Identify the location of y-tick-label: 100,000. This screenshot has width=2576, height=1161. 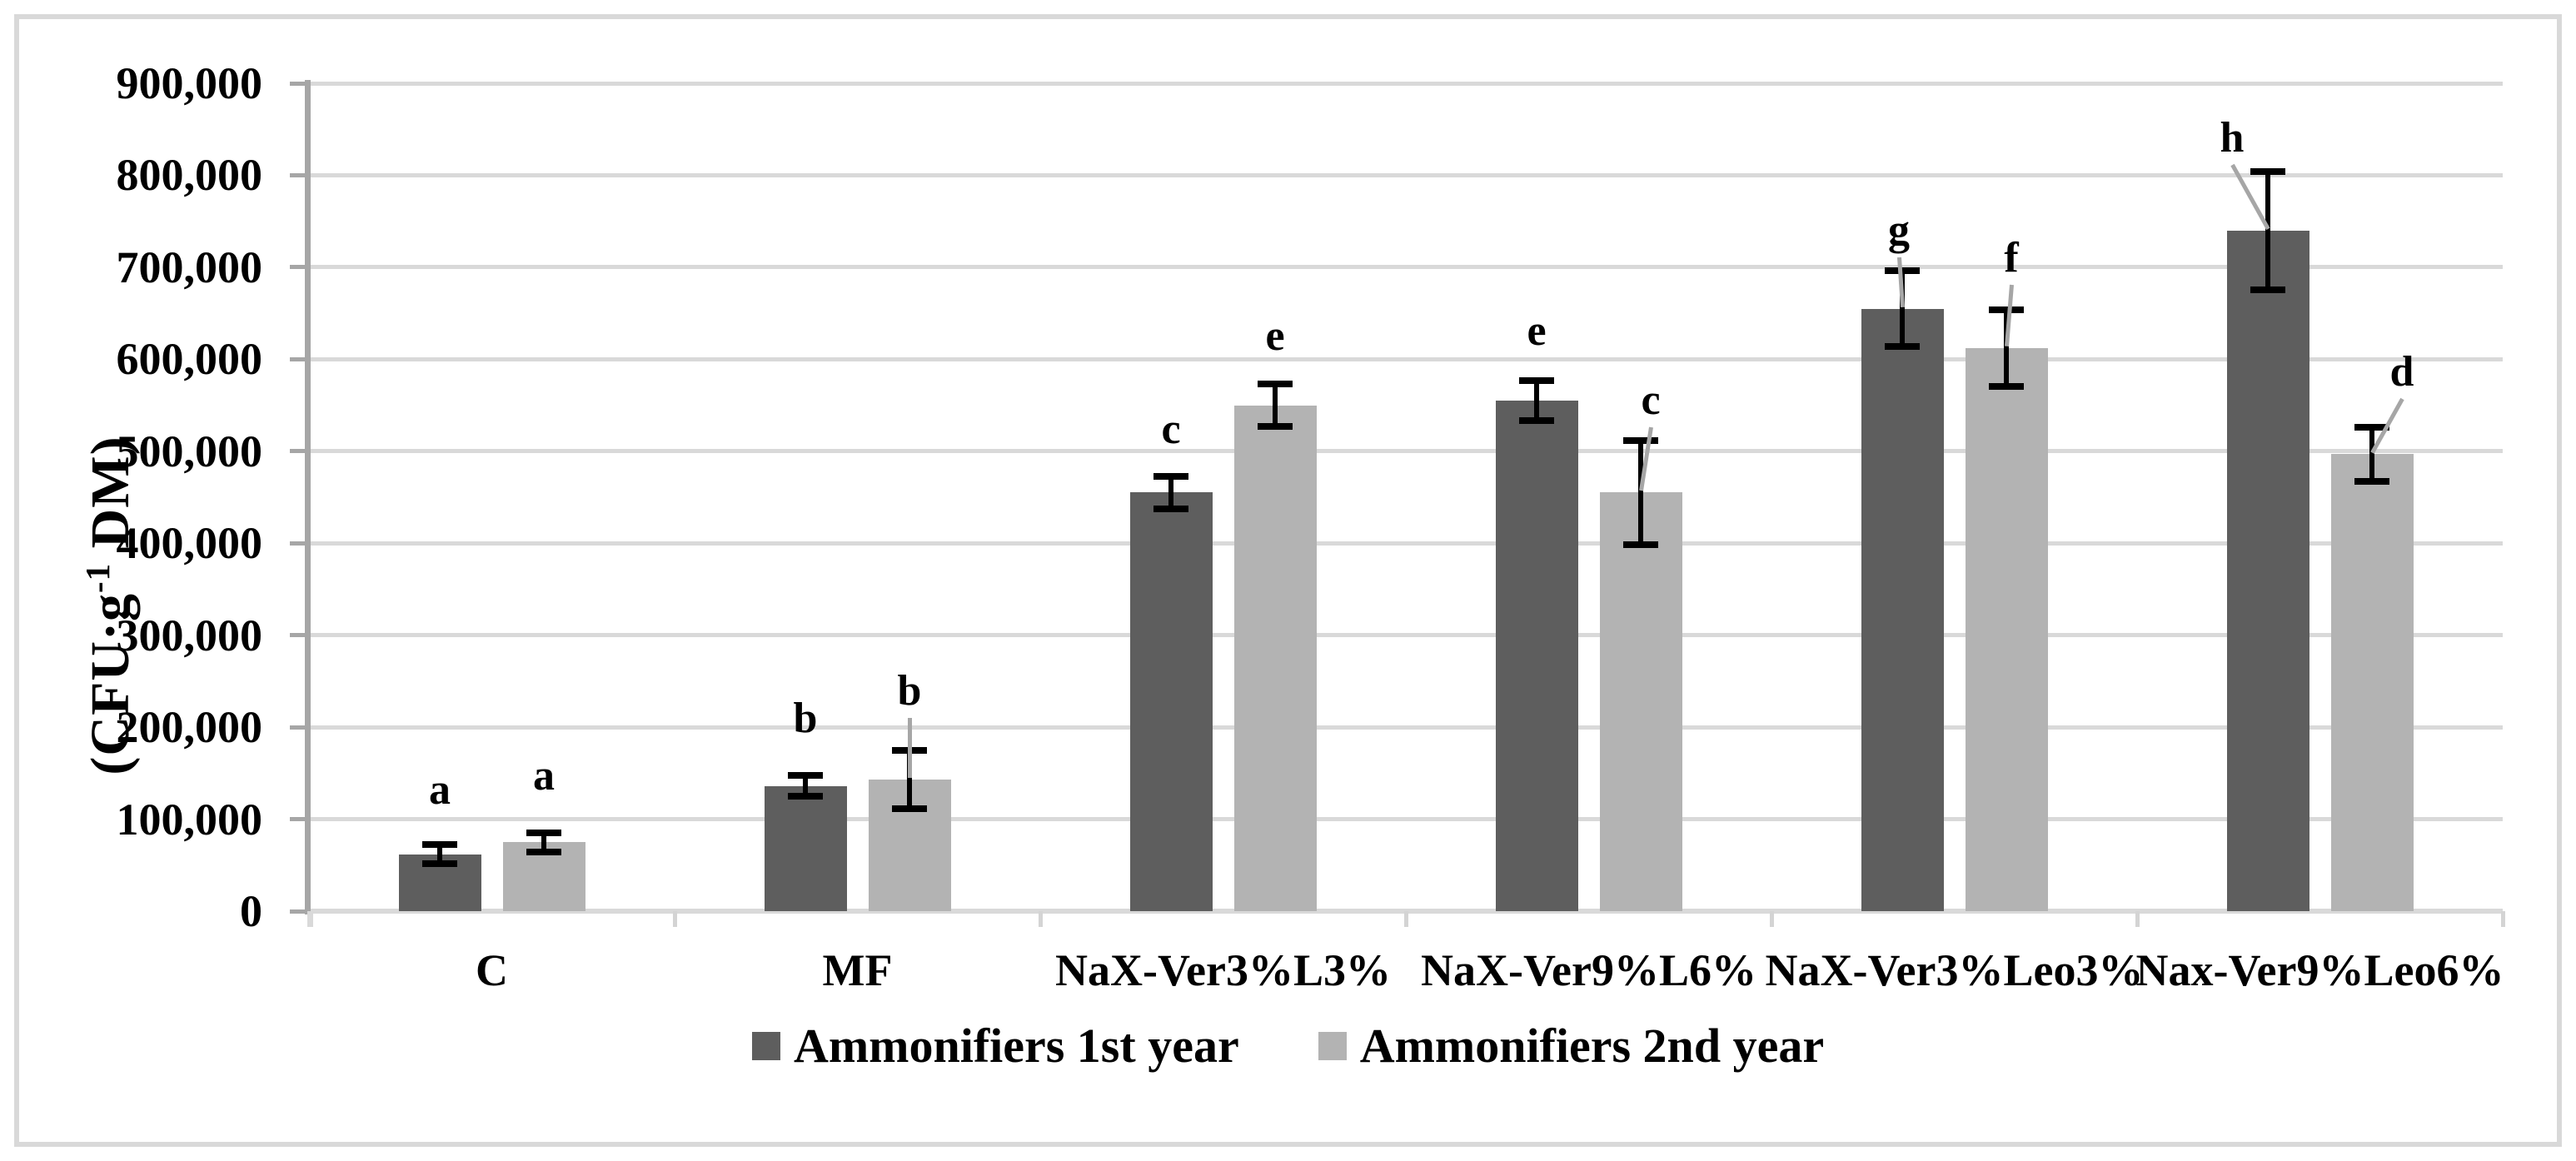
(189, 819).